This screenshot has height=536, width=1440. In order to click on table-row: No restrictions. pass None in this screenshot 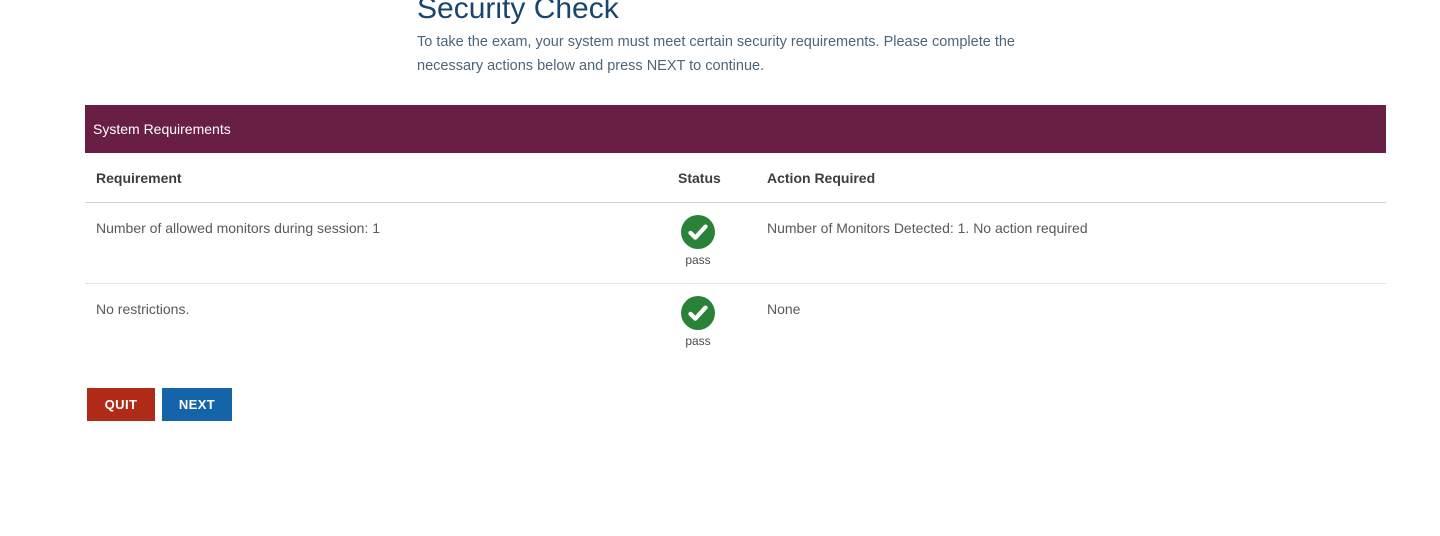, I will do `click(735, 326)`.